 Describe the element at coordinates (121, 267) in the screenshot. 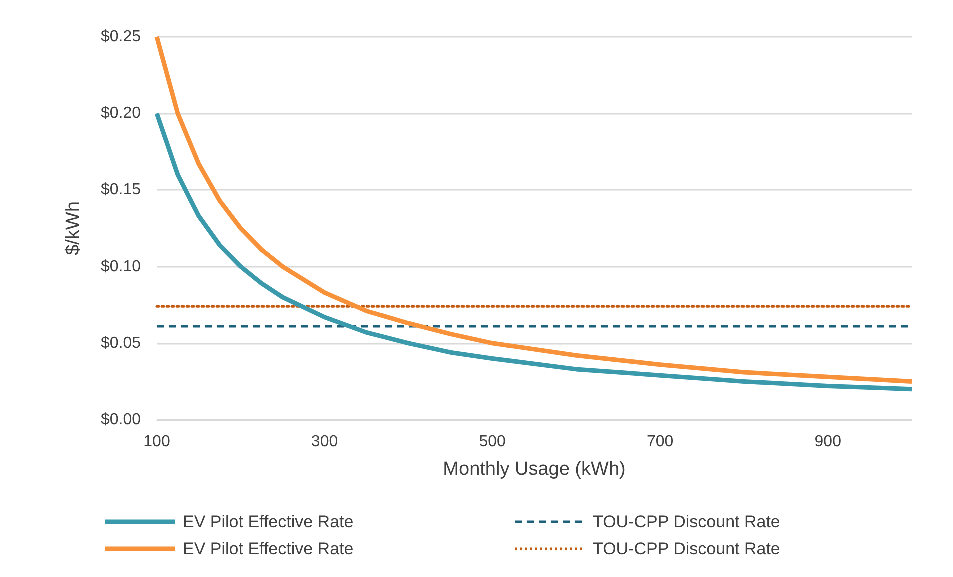

I see `y-tick-label: $0.10` at that location.